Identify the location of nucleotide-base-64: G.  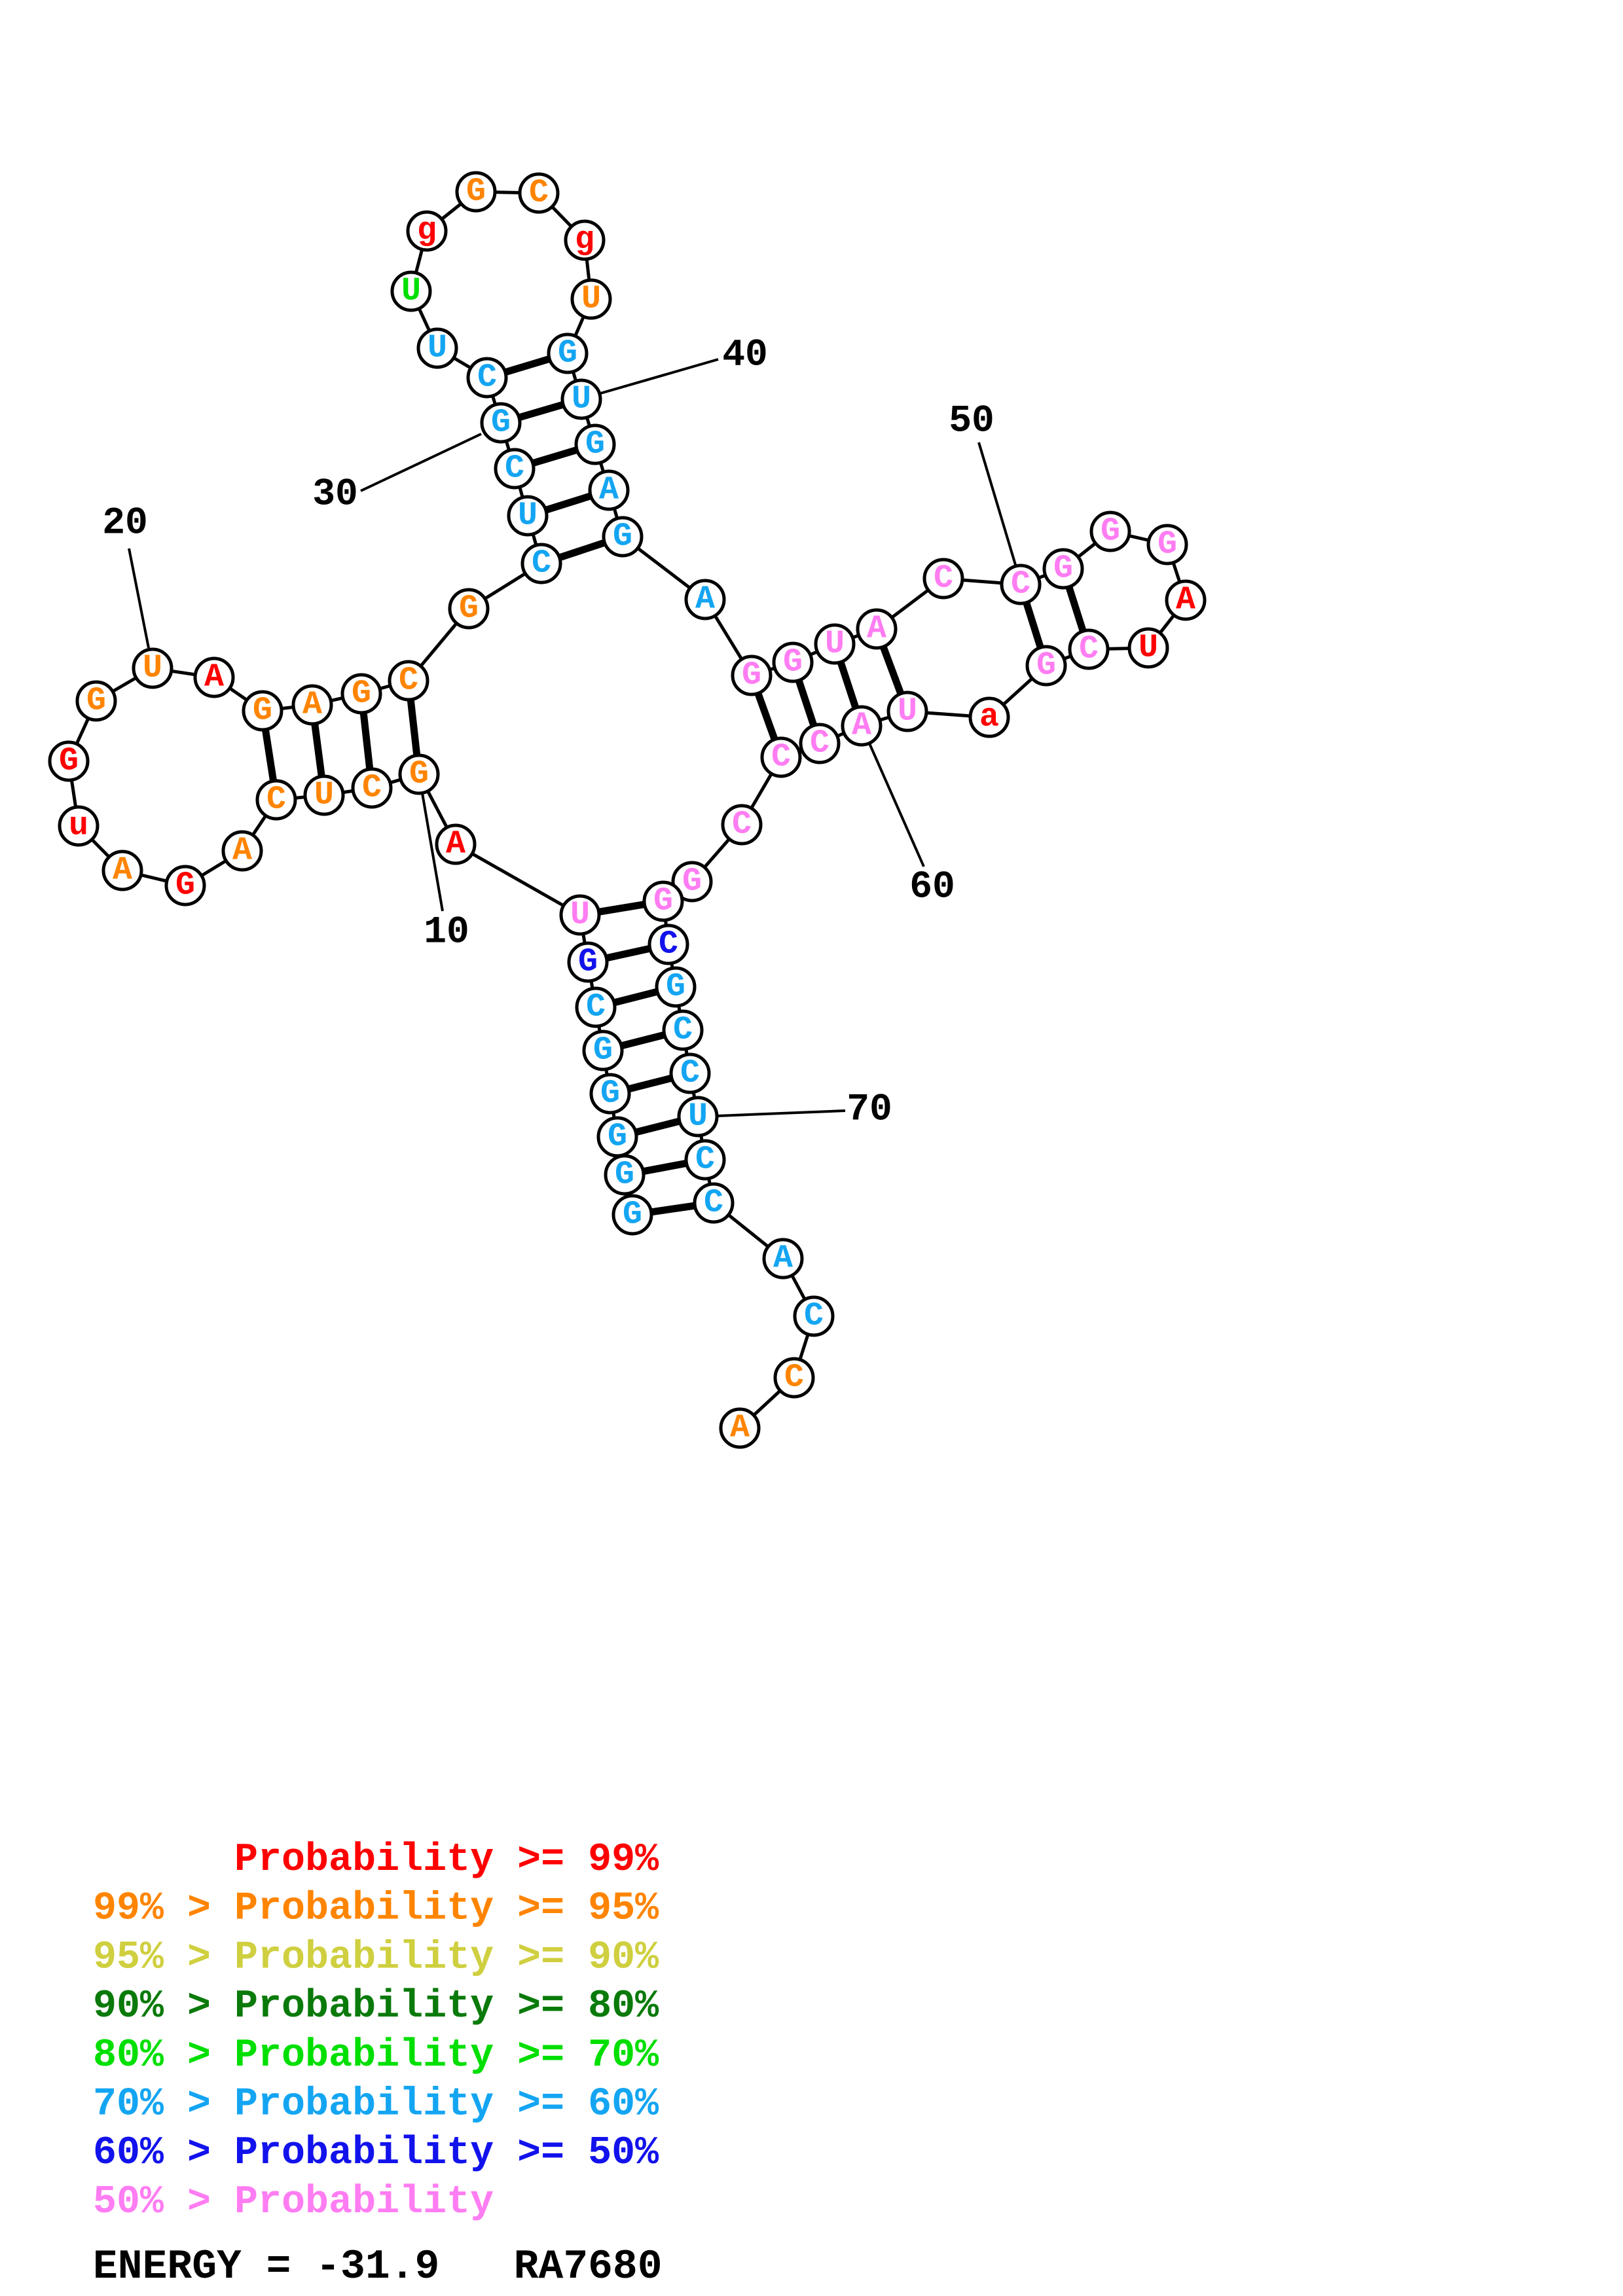
(692, 882).